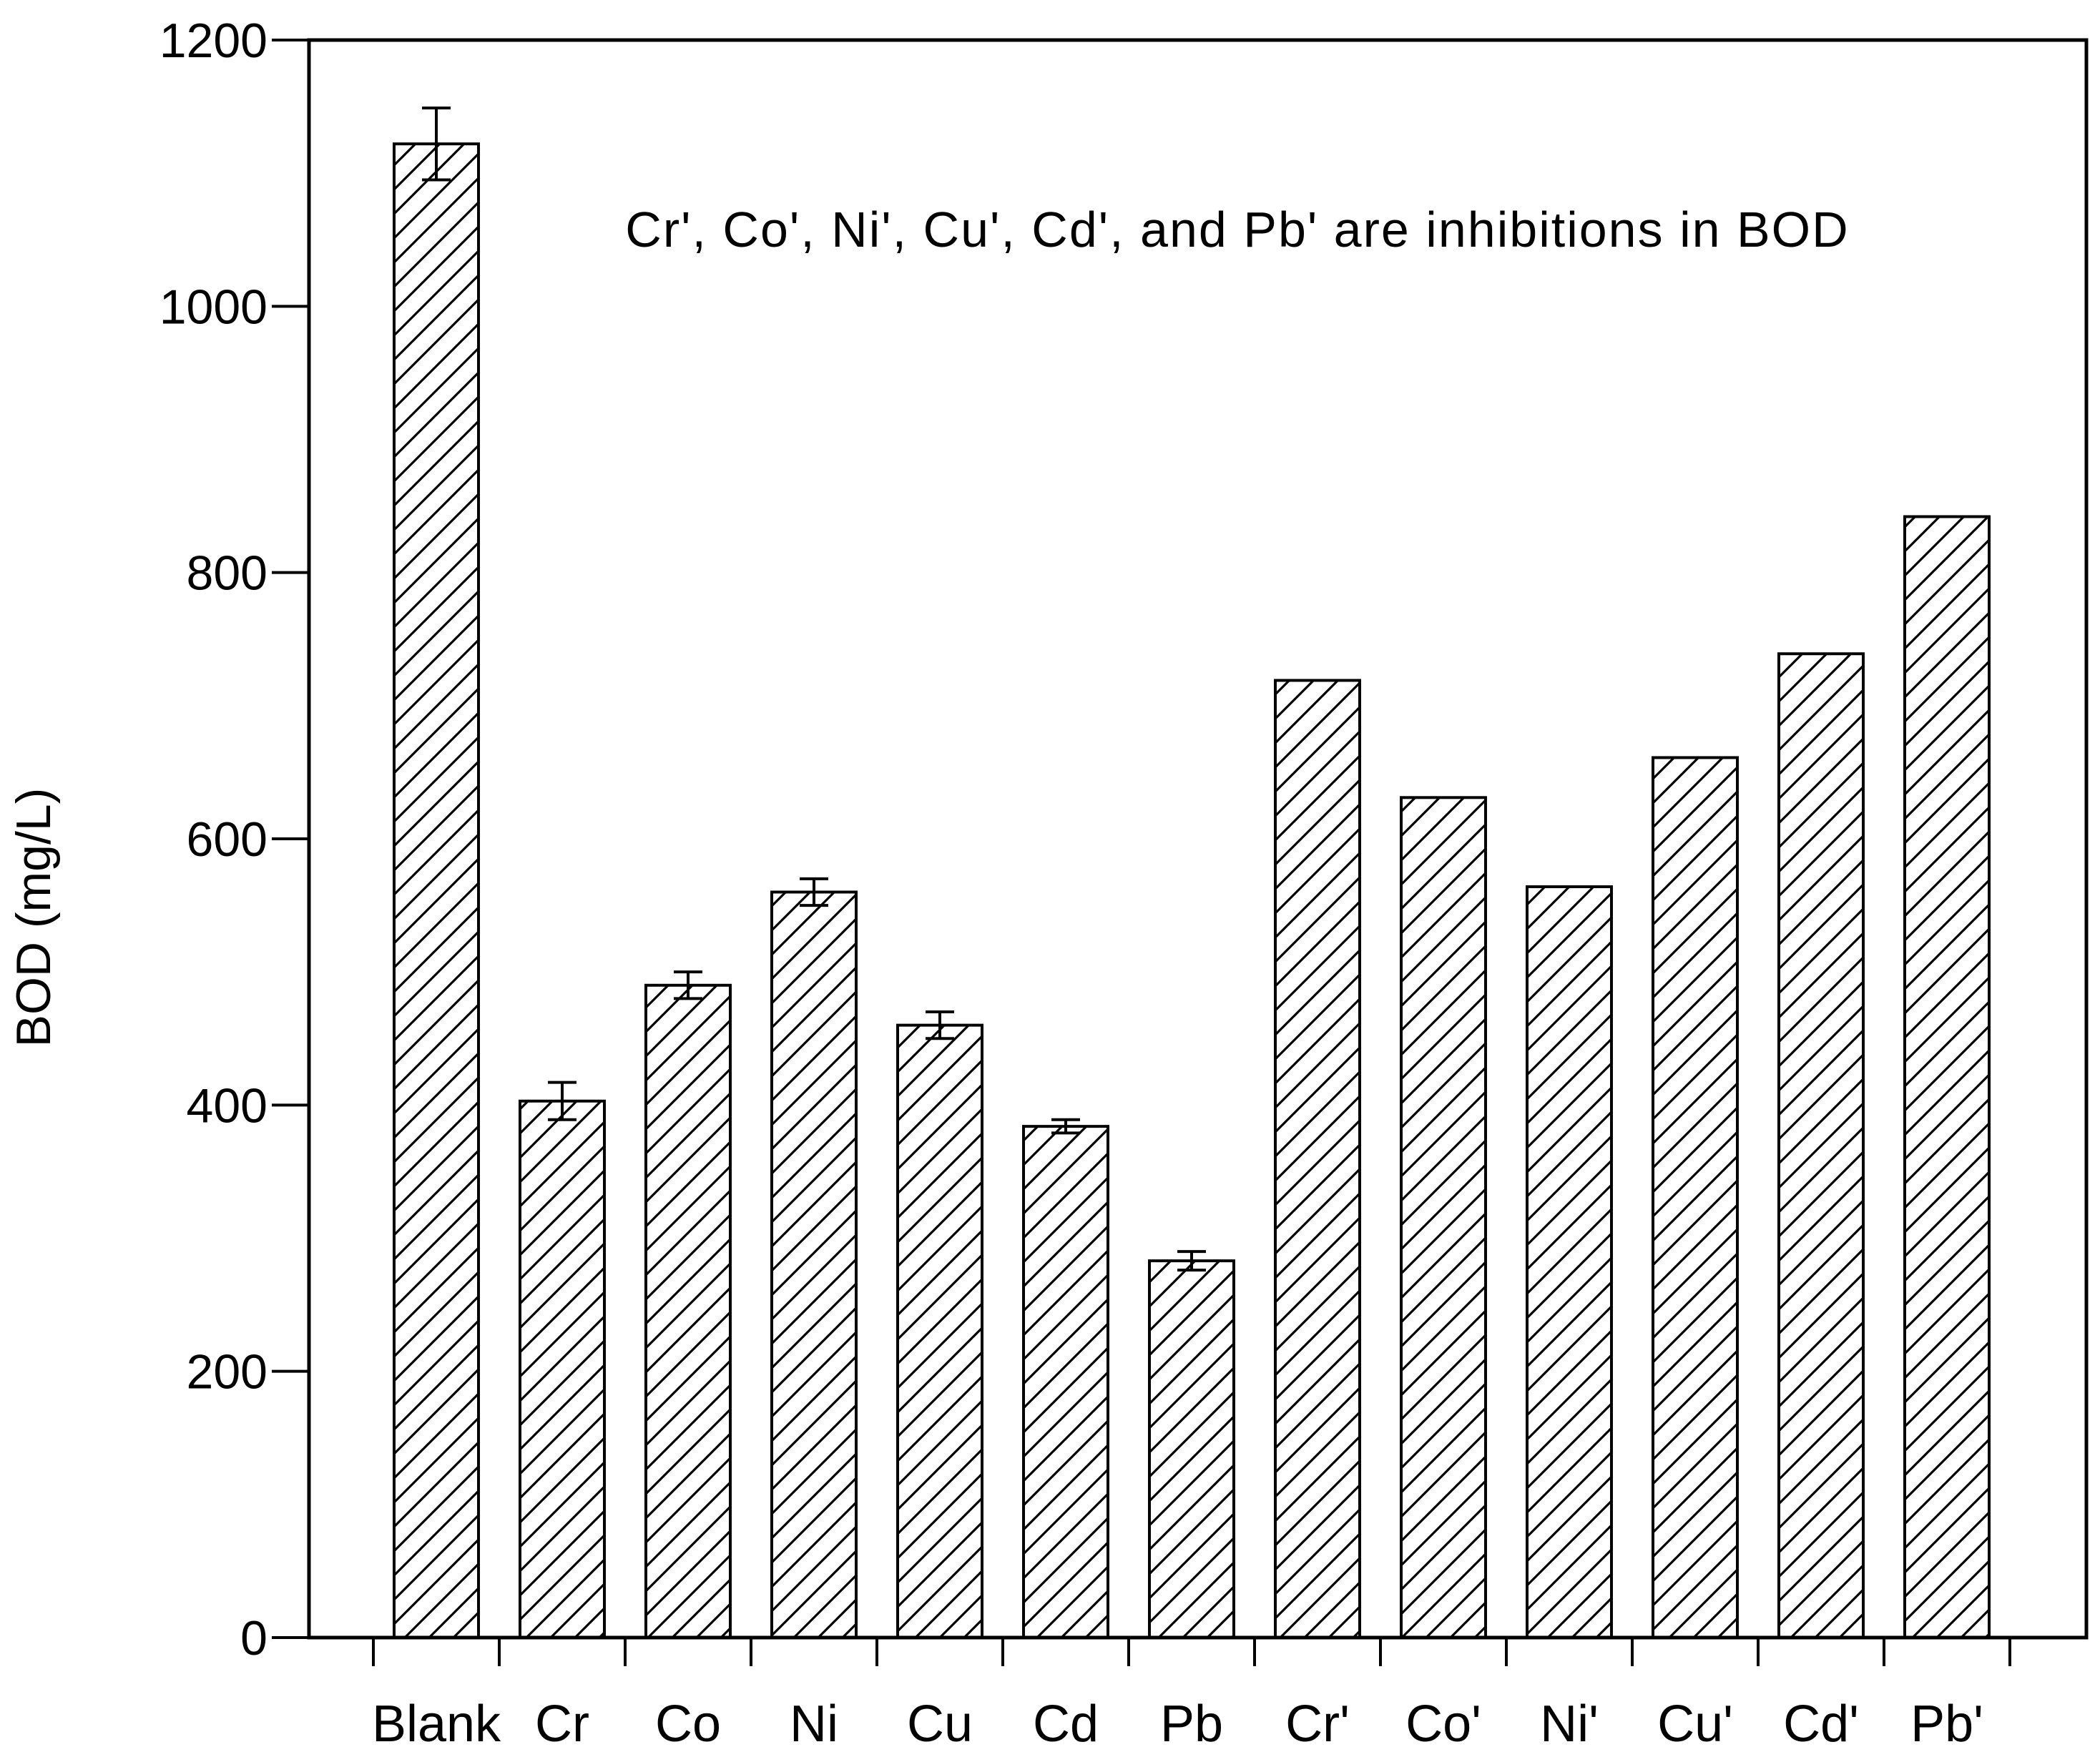 The image size is (2100, 1757). I want to click on x-category-label: Ni, so click(814, 1725).